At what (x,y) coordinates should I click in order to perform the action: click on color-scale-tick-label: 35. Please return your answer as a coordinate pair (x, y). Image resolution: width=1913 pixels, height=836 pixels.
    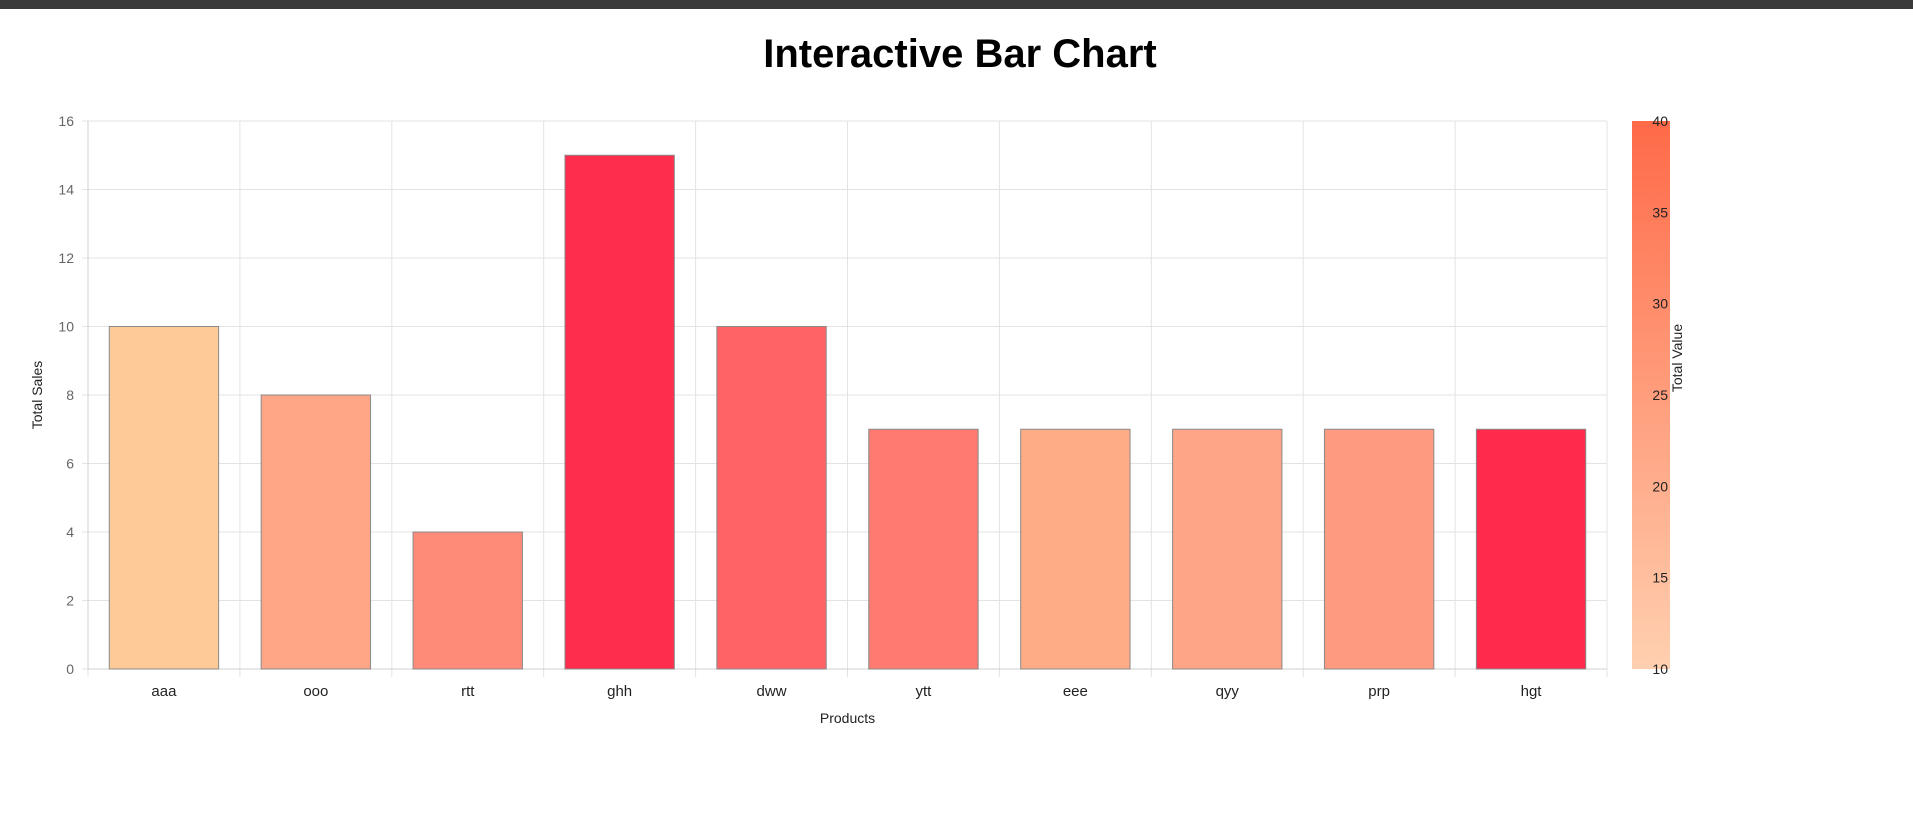
    Looking at the image, I should click on (1660, 212).